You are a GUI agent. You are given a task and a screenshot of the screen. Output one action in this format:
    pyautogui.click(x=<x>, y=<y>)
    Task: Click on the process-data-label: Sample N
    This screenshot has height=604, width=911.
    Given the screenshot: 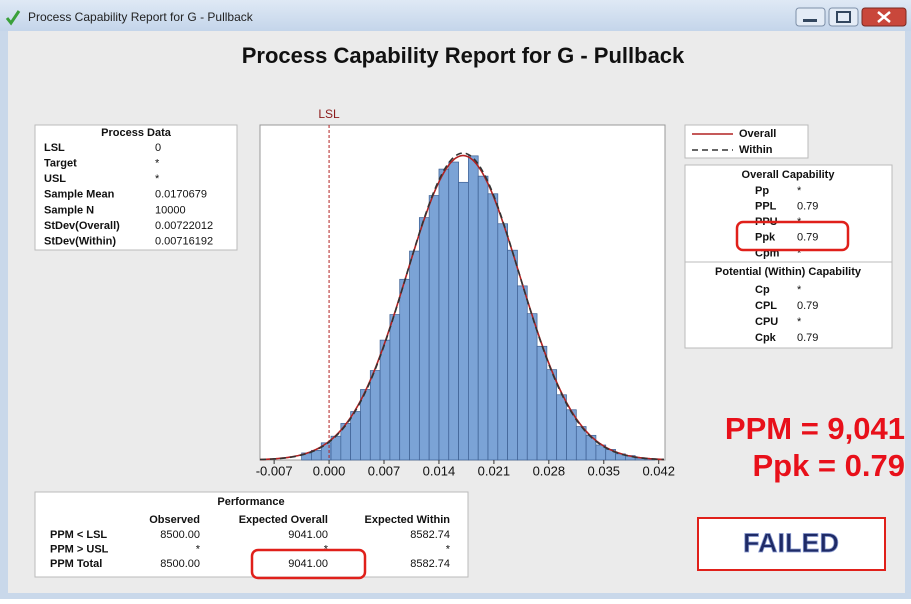 What is the action you would take?
    pyautogui.click(x=69, y=210)
    